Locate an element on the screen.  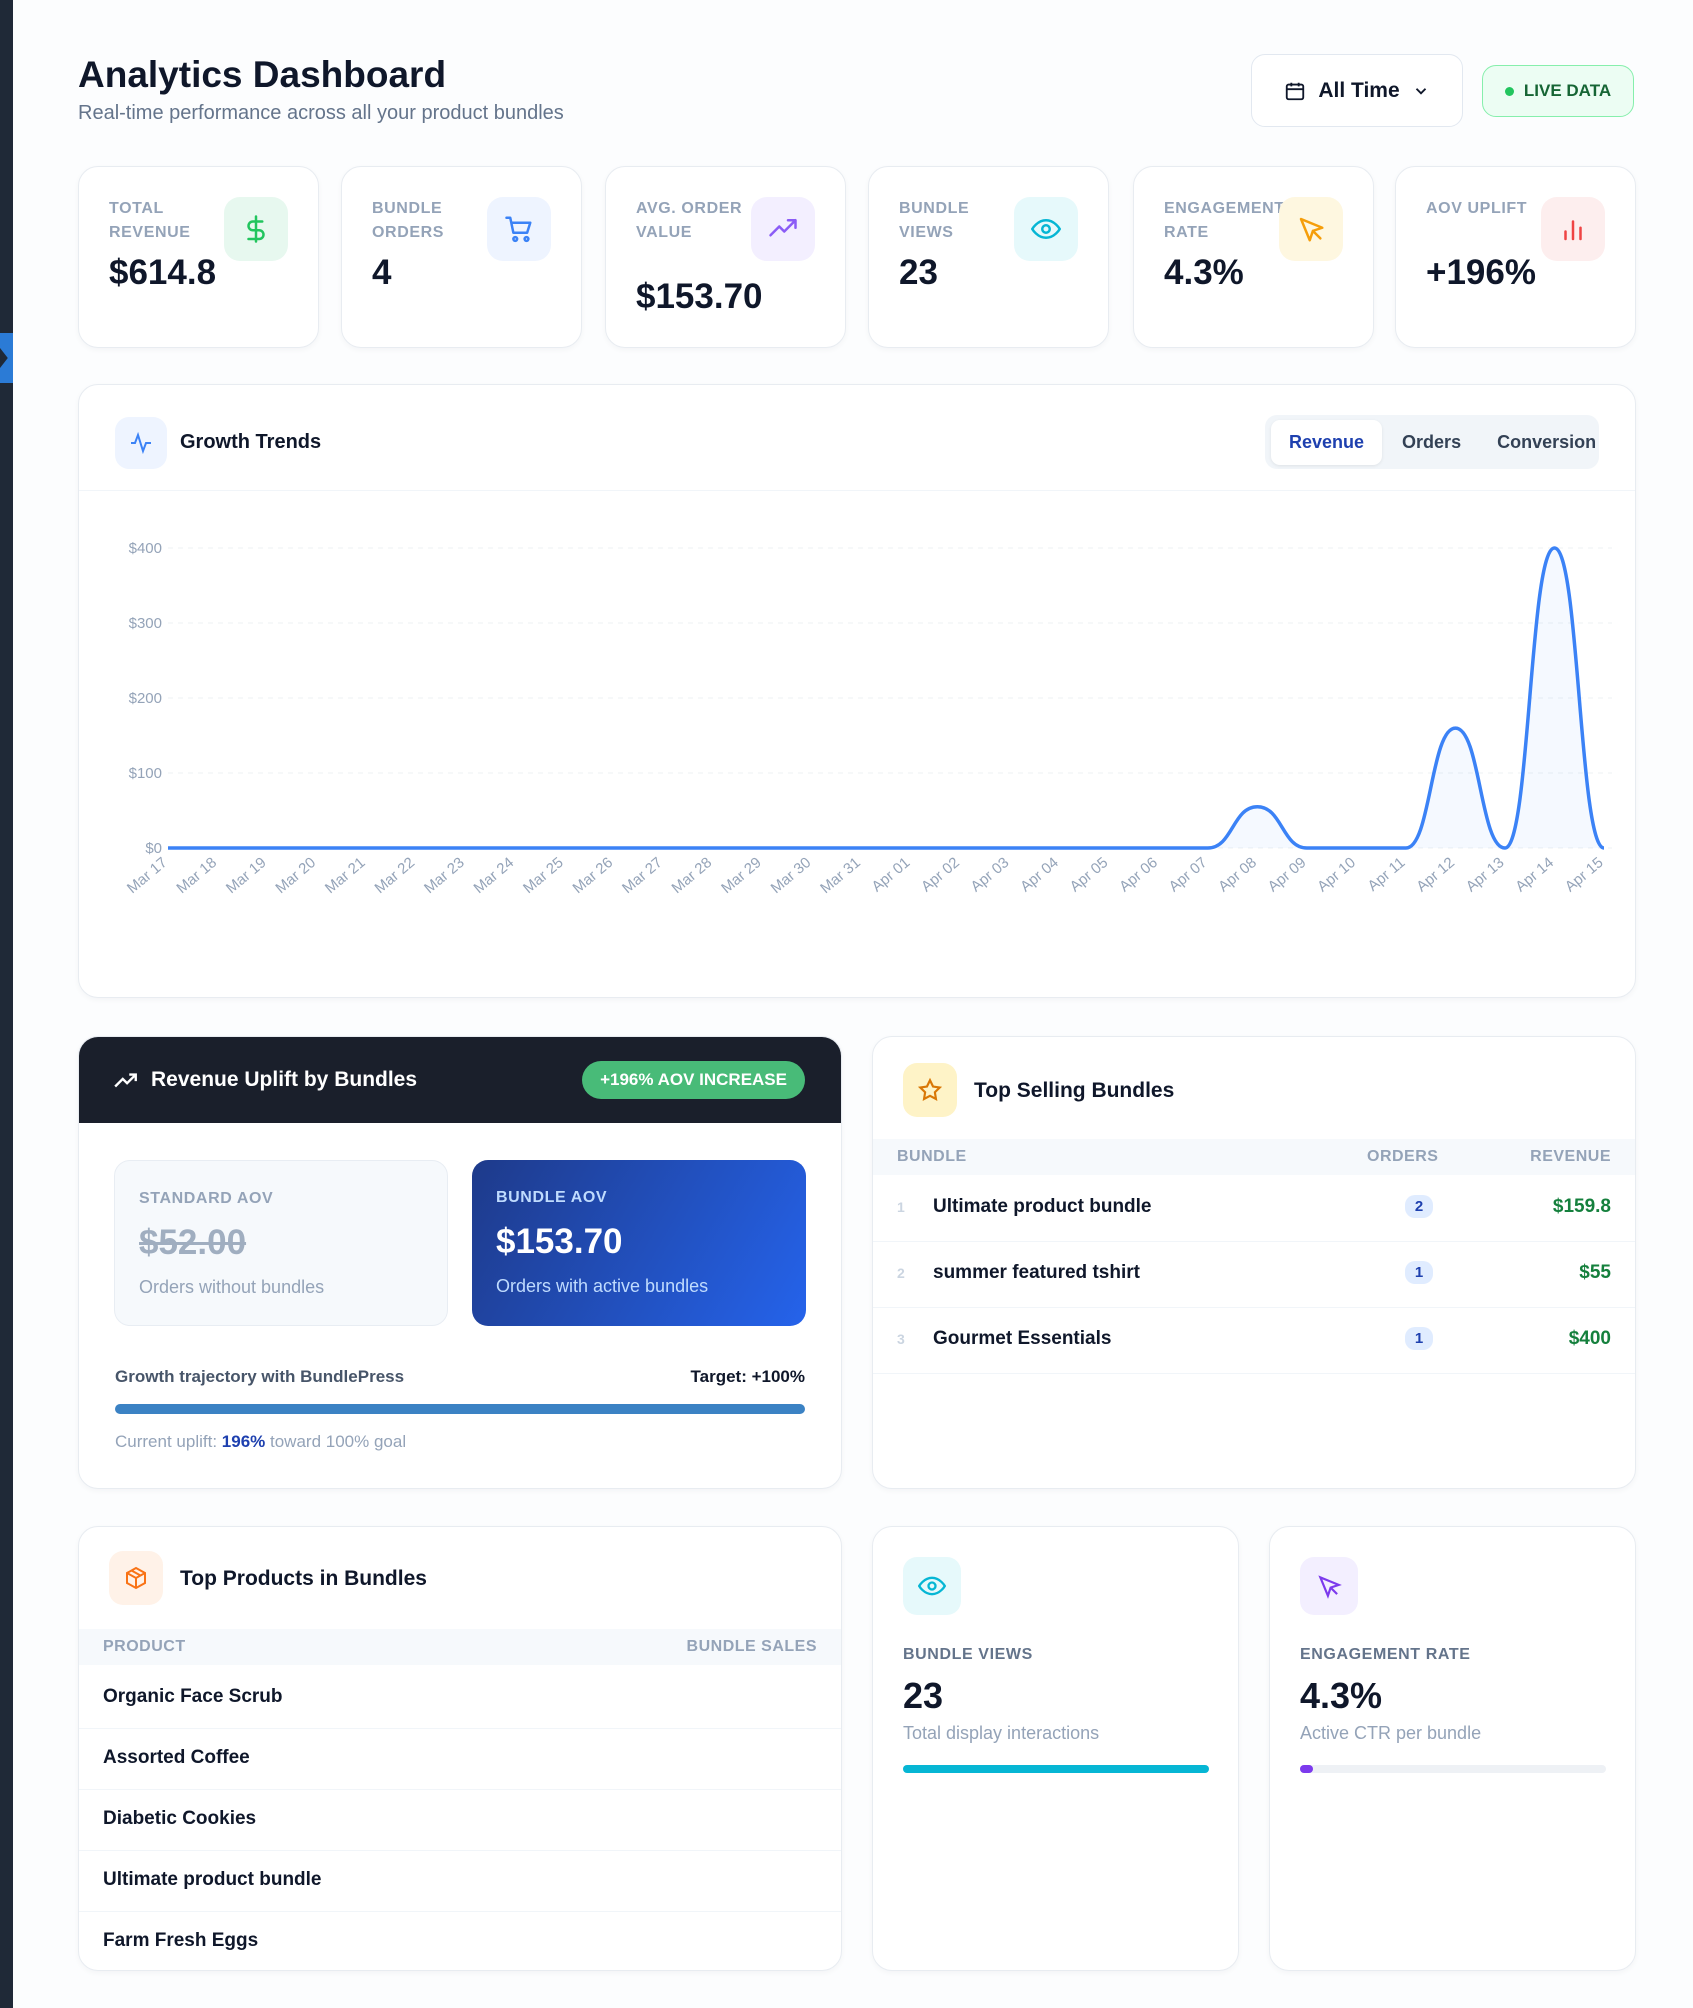
x-tick-label: Mar 20 is located at coordinates (295, 875).